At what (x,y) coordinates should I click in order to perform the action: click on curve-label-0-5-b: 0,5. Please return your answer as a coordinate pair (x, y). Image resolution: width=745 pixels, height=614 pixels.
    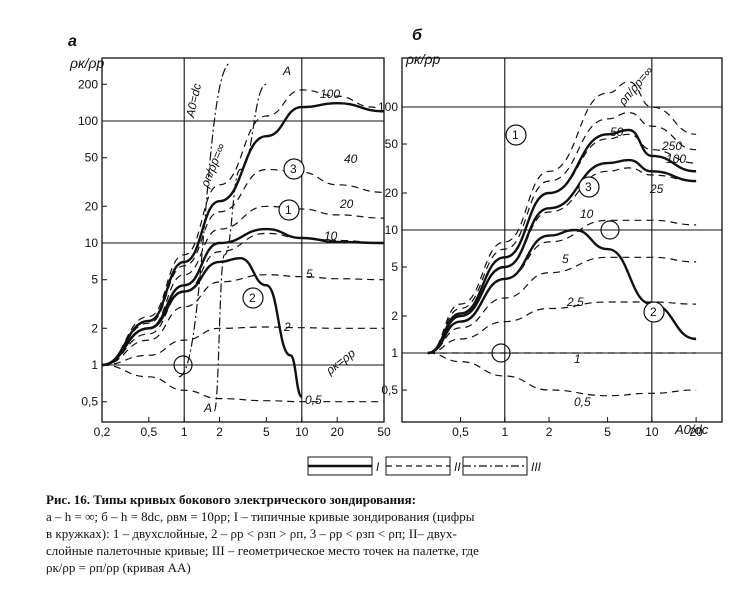
    Looking at the image, I should click on (582, 402).